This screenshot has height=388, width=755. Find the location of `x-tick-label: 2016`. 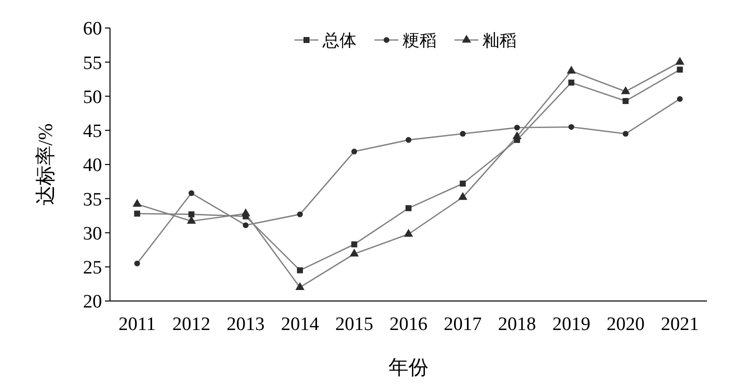

x-tick-label: 2016 is located at coordinates (409, 324).